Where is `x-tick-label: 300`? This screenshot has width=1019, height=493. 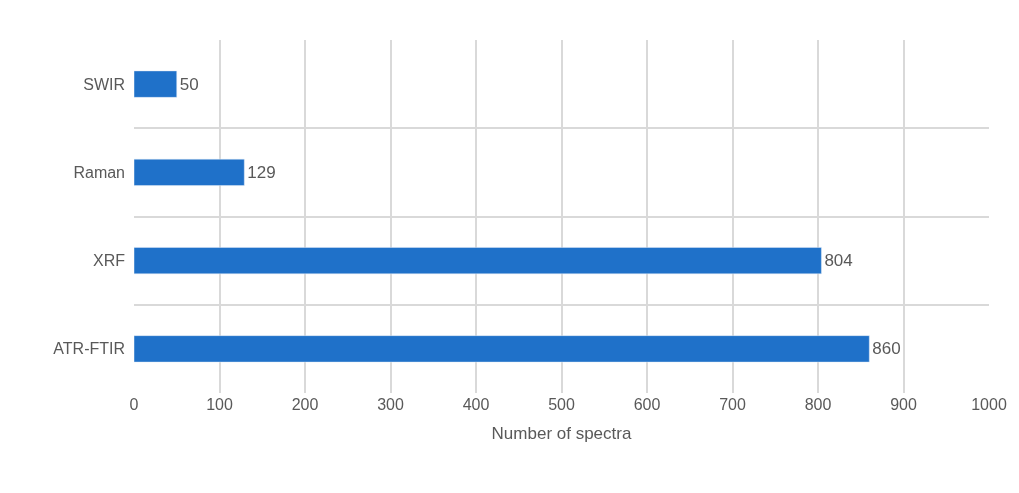 x-tick-label: 300 is located at coordinates (390, 404).